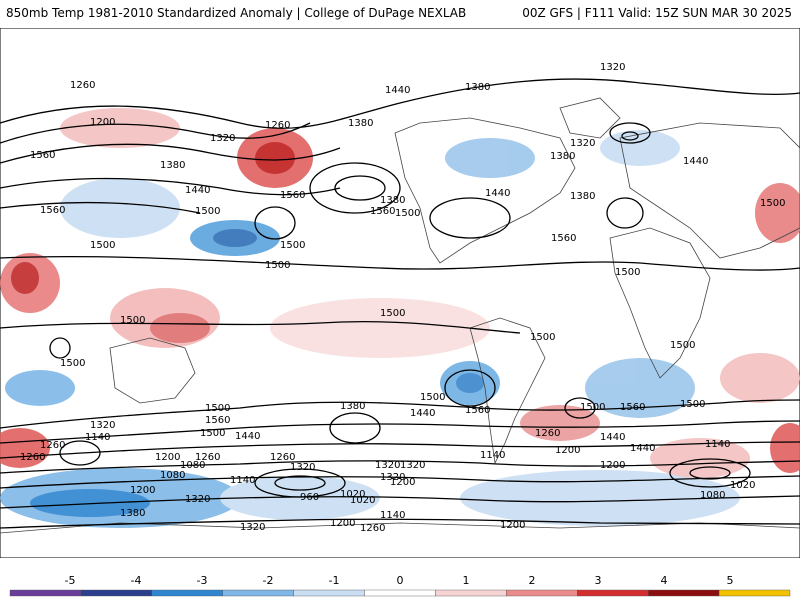  I want to click on colorbar-tick-label: 2, so click(532, 580).